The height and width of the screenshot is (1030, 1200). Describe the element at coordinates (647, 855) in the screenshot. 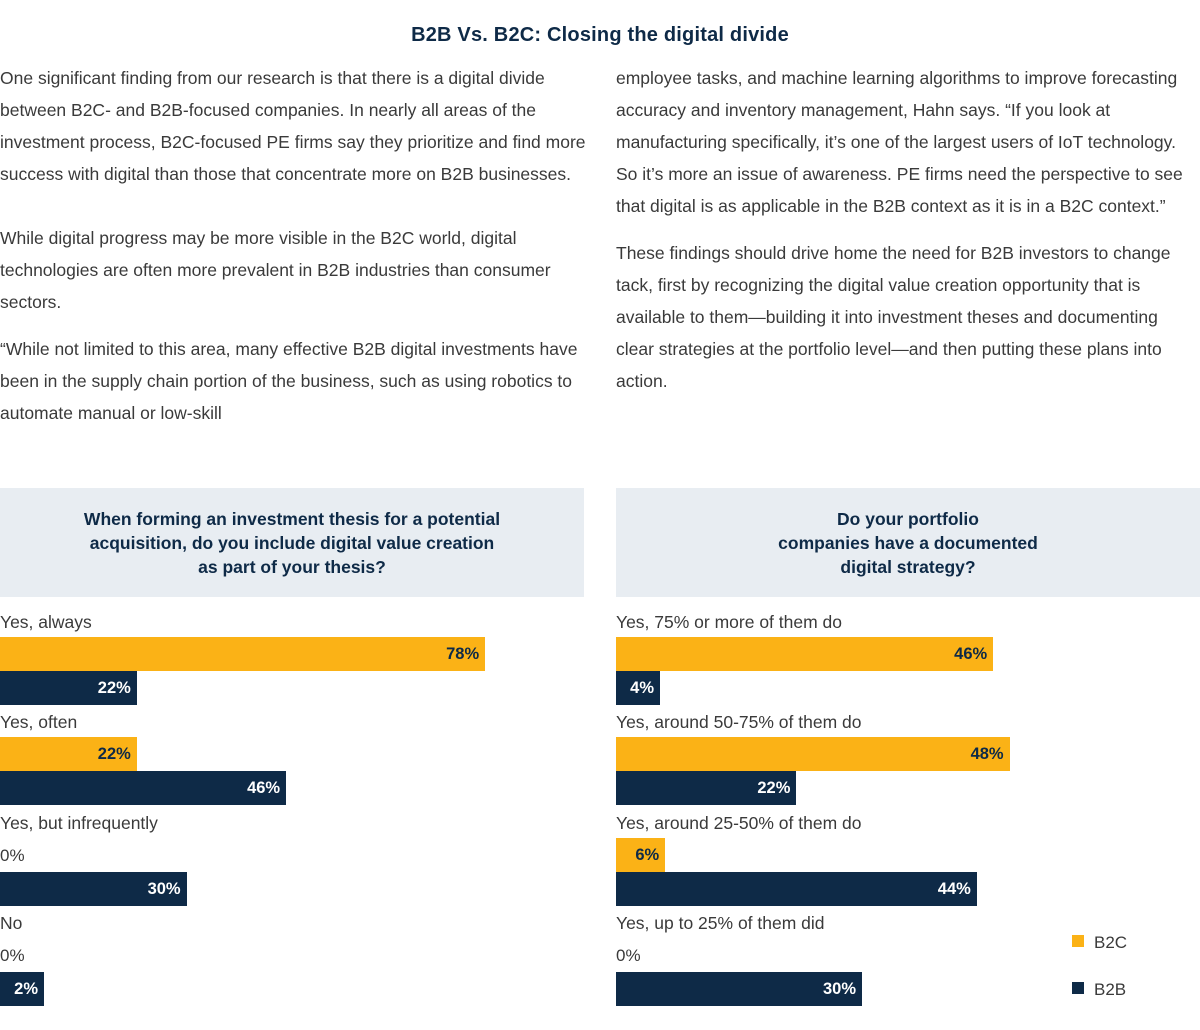

I see `bar-value-label: 6%` at that location.